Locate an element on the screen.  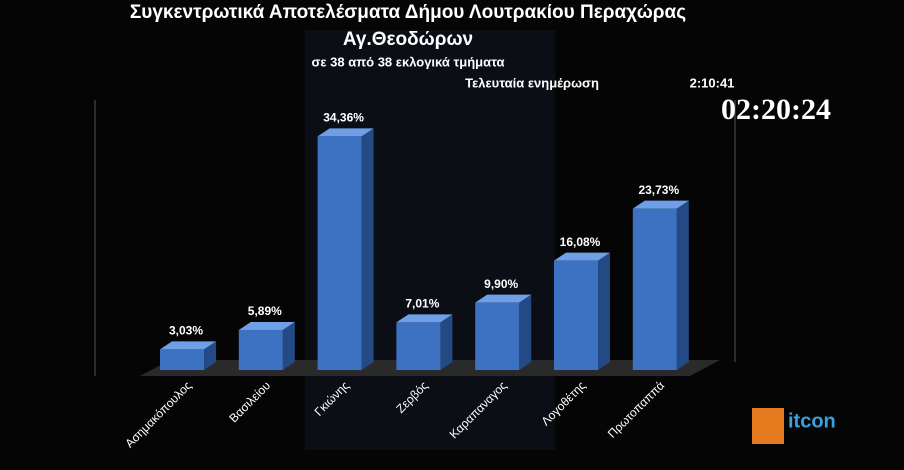
chart-subtitle: Αγ.Θεοδώρων is located at coordinates (408, 39).